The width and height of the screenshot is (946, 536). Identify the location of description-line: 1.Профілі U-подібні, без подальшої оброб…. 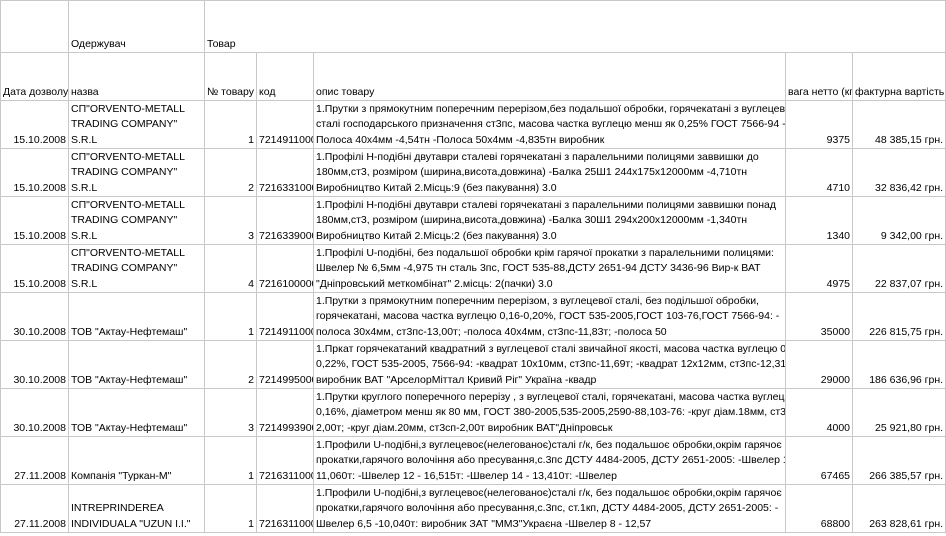
(545, 252).